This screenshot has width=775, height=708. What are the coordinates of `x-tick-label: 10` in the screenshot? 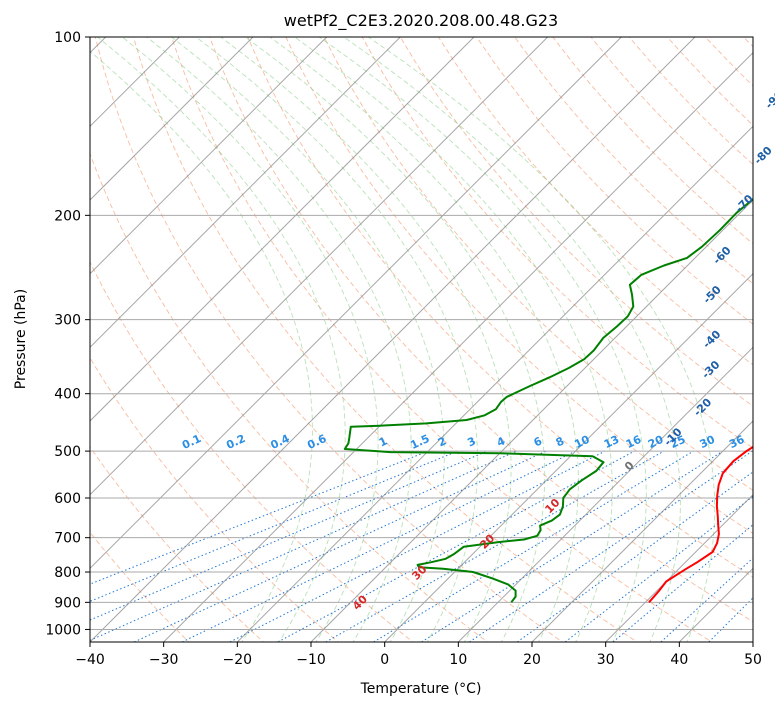 It's located at (458, 660).